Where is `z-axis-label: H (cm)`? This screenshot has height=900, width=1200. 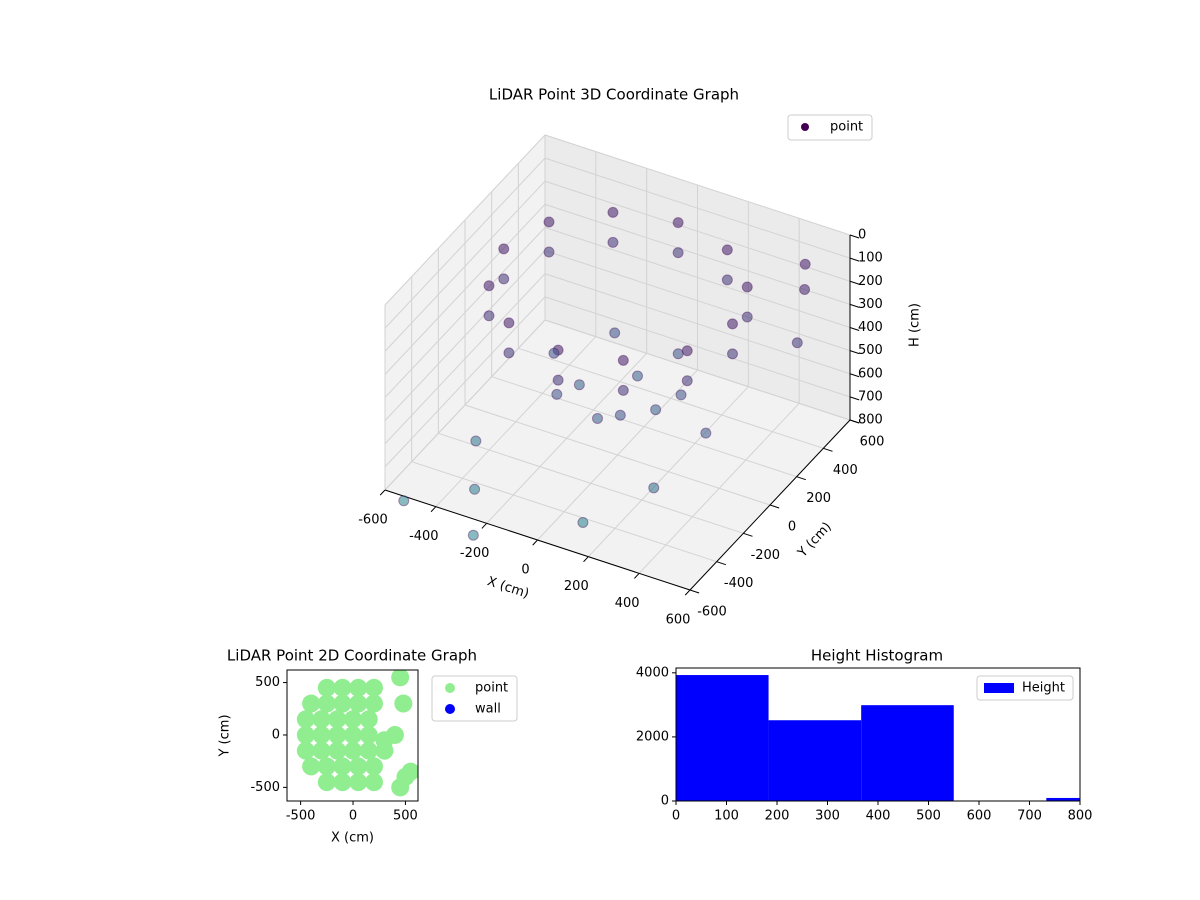
z-axis-label: H (cm) is located at coordinates (915, 325).